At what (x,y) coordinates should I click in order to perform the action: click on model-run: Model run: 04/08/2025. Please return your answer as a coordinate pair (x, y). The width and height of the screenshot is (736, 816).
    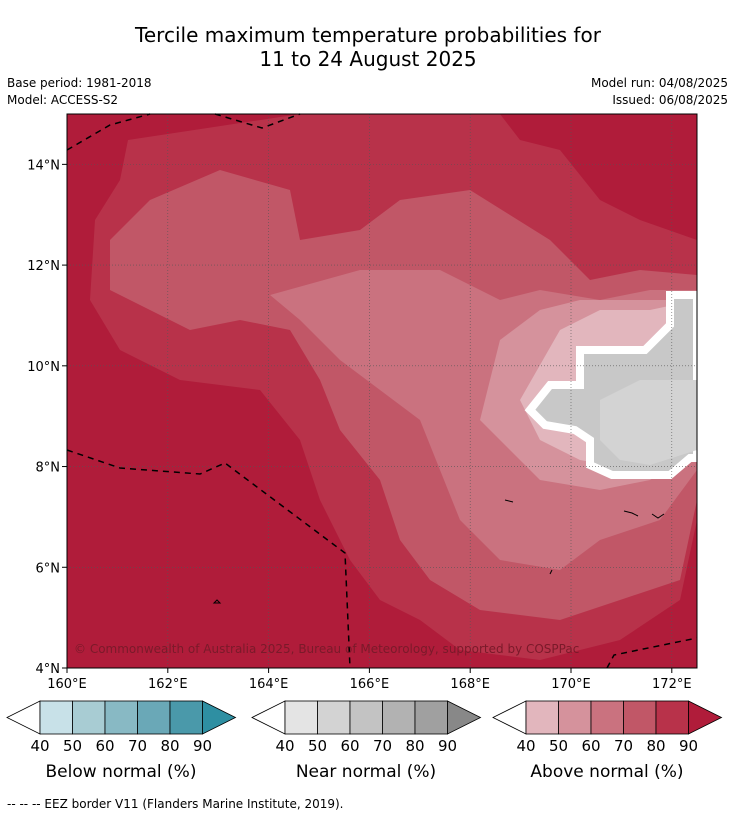
    Looking at the image, I should click on (659, 83).